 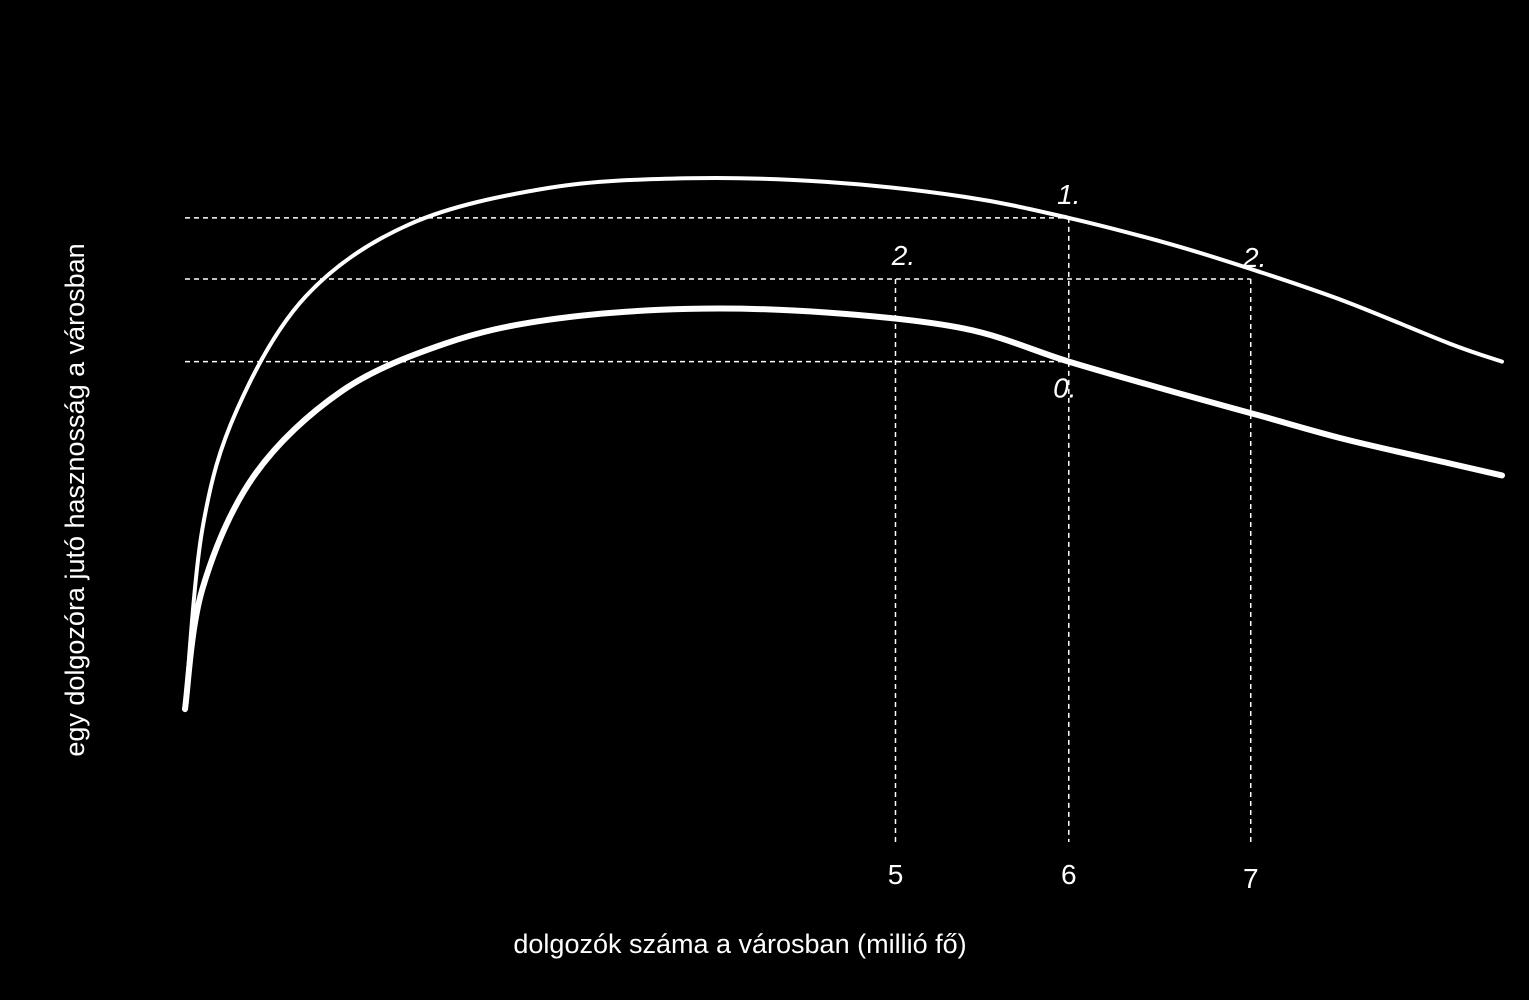 What do you see at coordinates (1251, 878) in the screenshot?
I see `x-tick-7: 7` at bounding box center [1251, 878].